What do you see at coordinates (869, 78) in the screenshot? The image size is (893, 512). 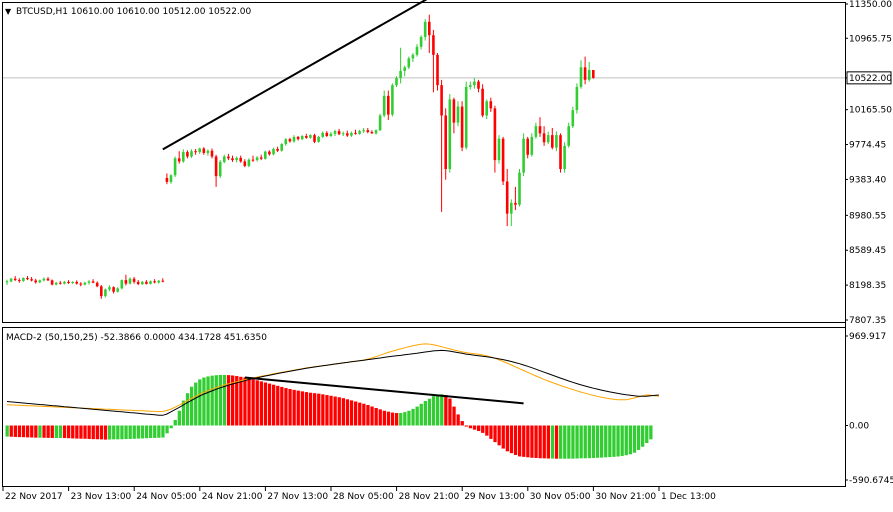 I see `current-price-tag` at bounding box center [869, 78].